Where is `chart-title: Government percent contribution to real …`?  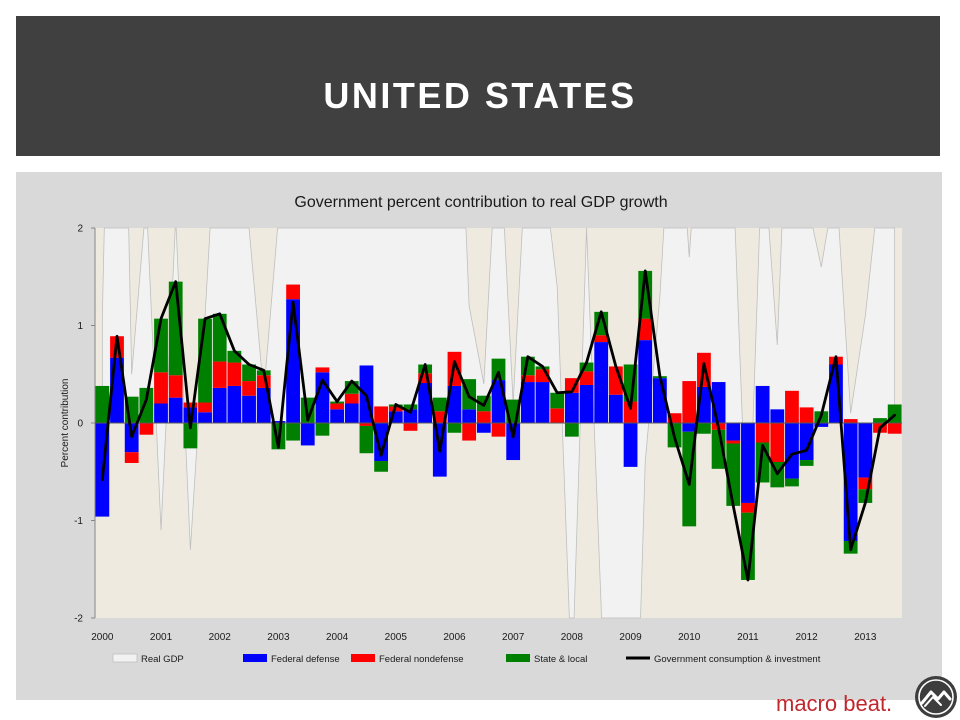
chart-title: Government percent contribution to real … is located at coordinates (480, 202).